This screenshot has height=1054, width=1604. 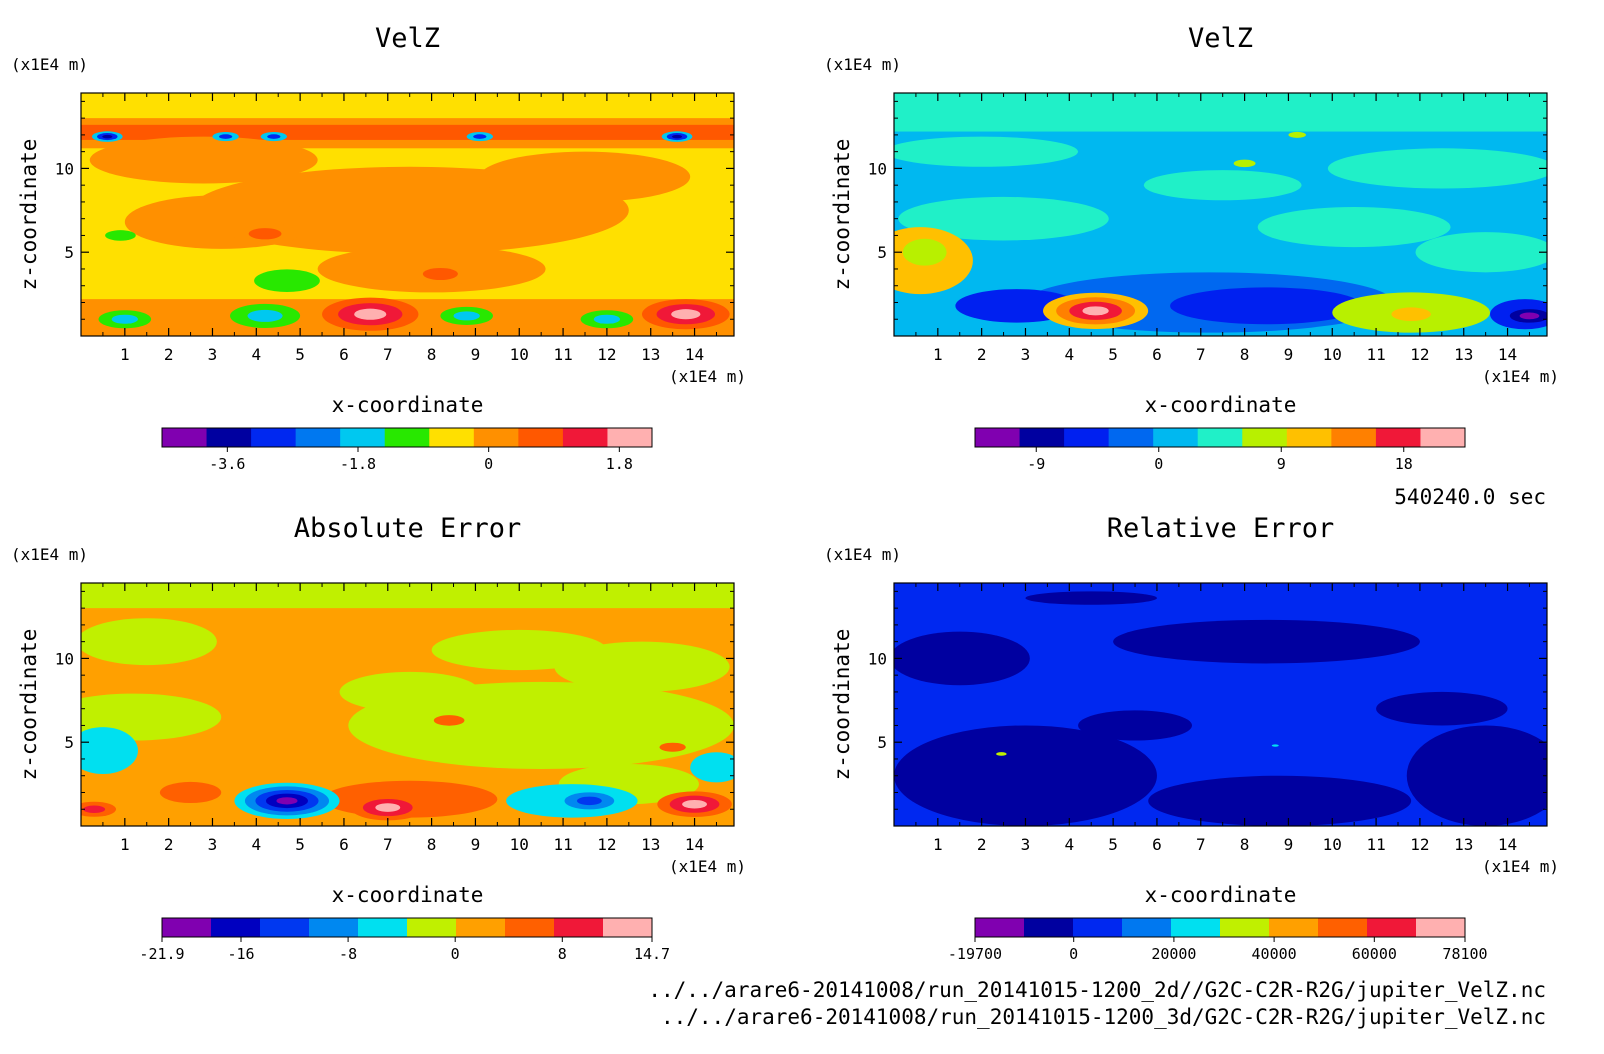 What do you see at coordinates (408, 528) in the screenshot?
I see `chart-title: Absolute Error` at bounding box center [408, 528].